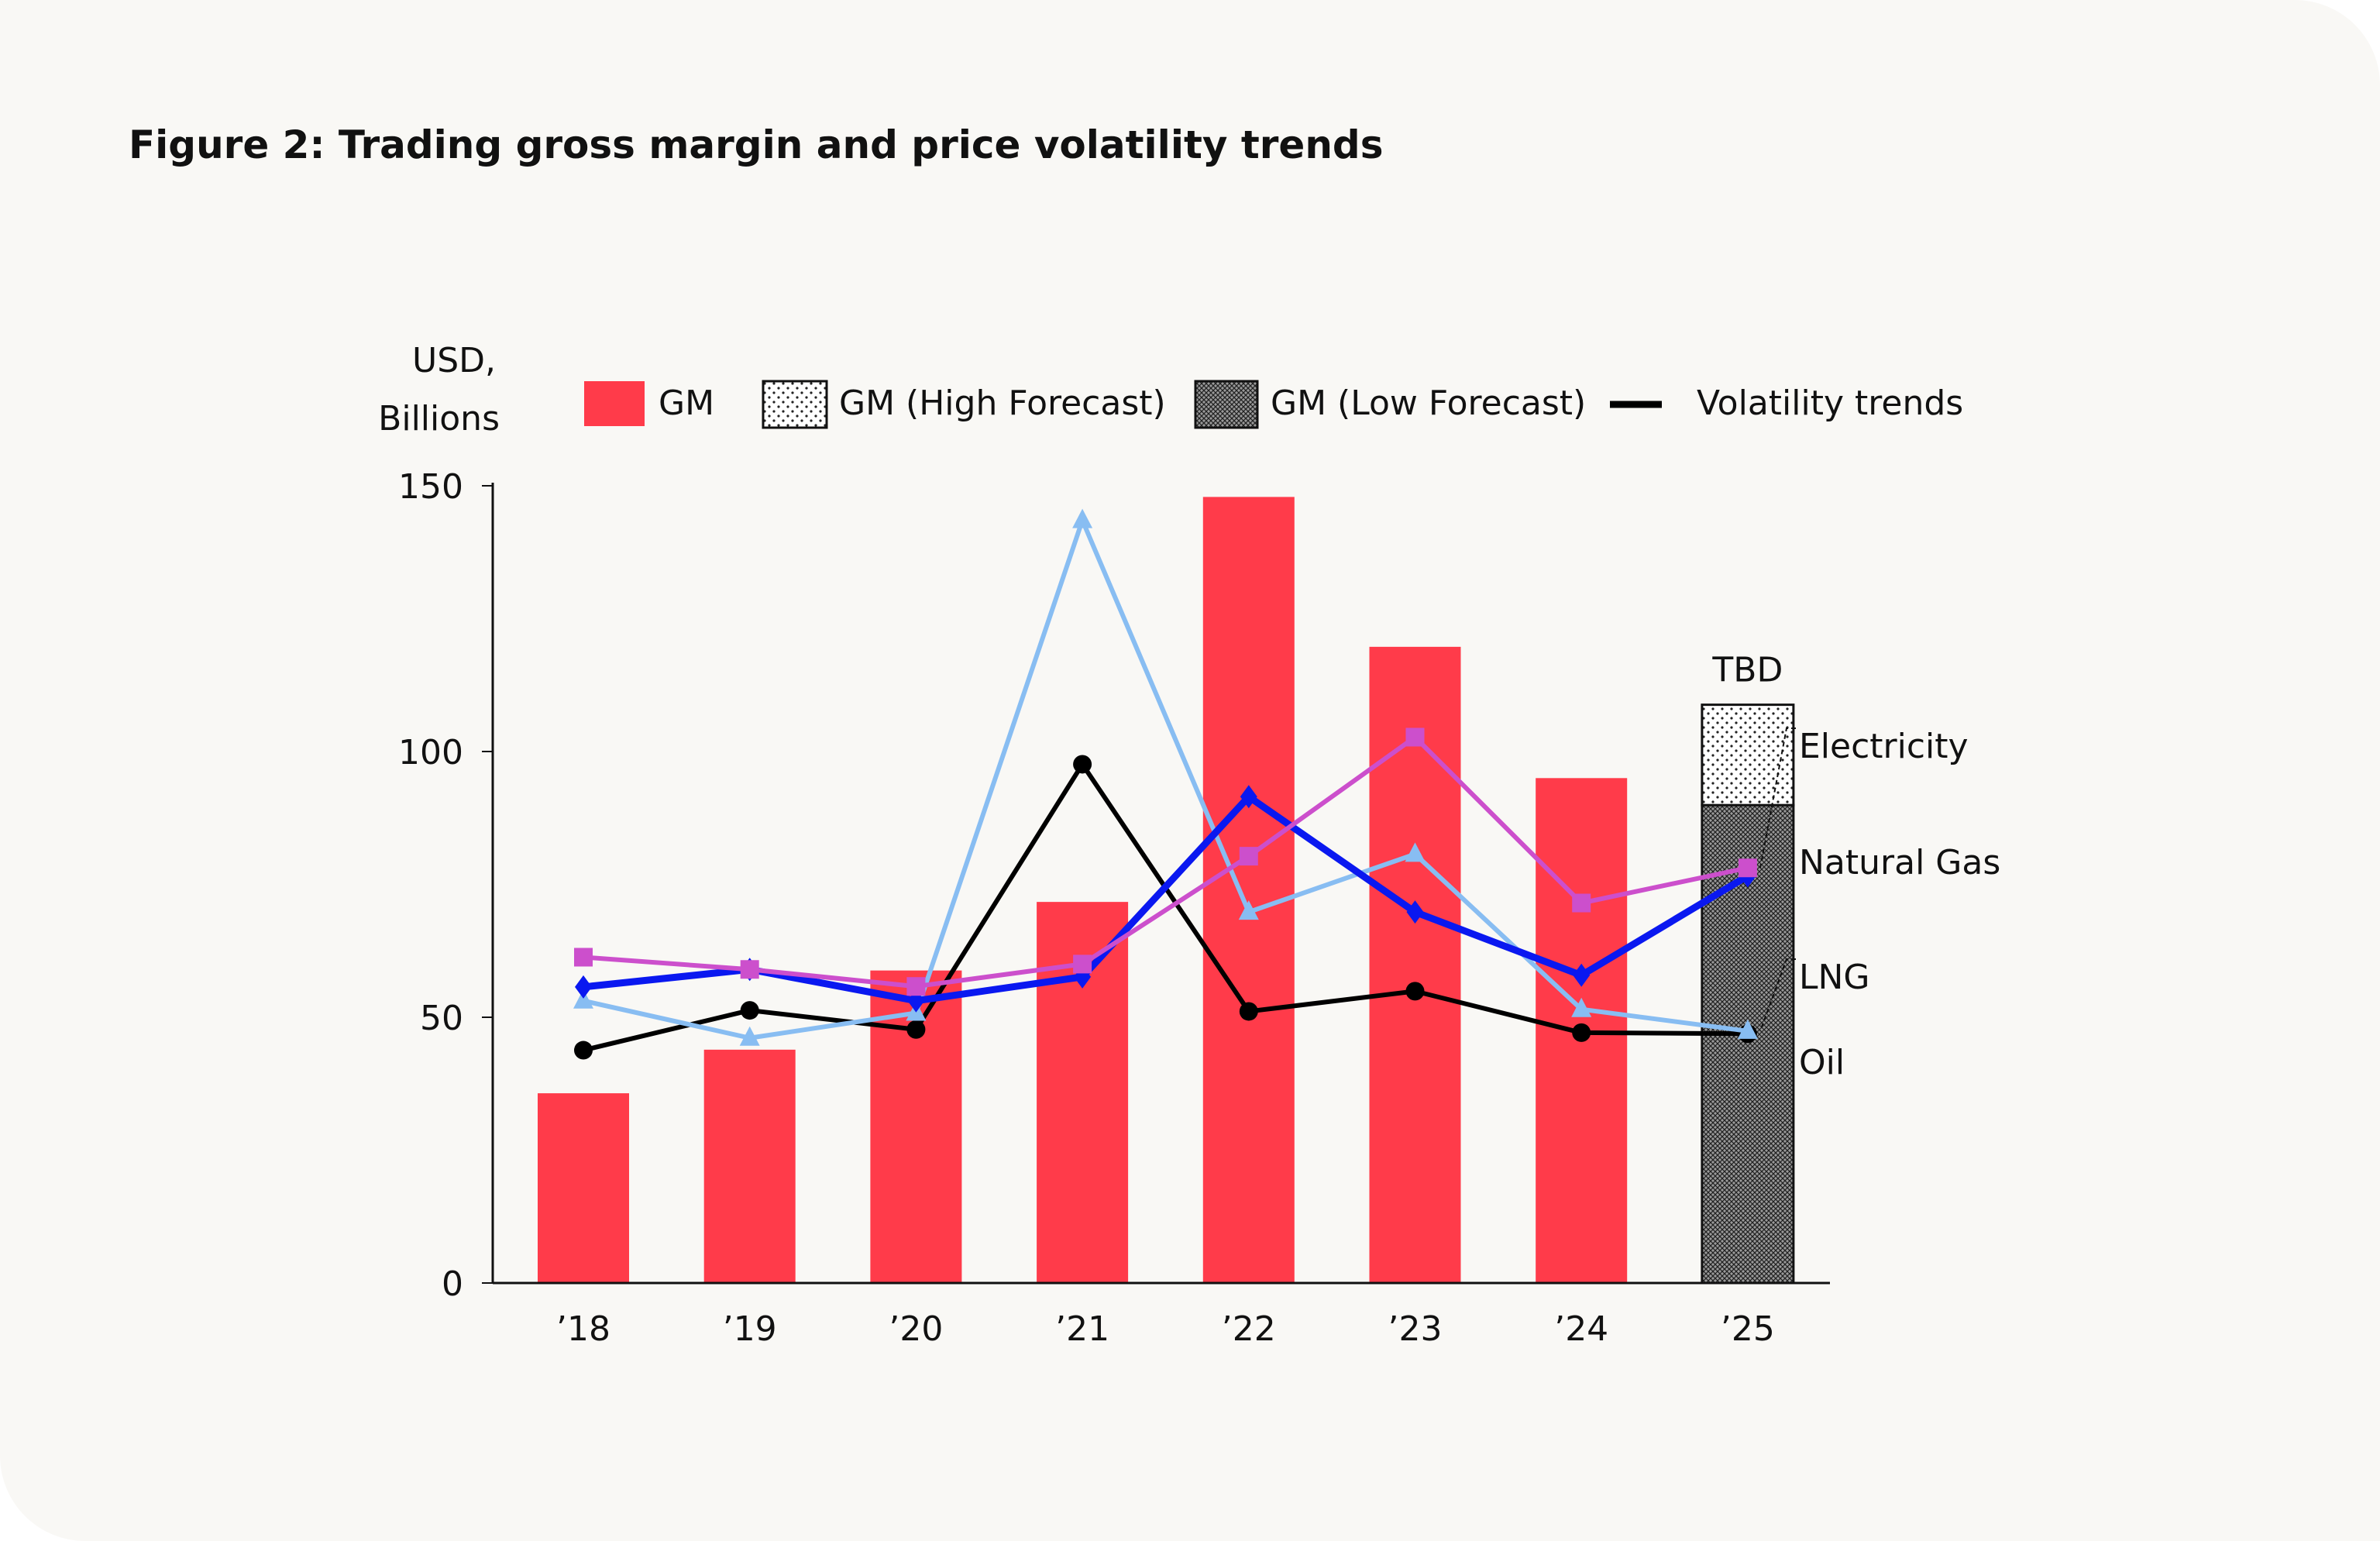 The height and width of the screenshot is (1541, 2380). Describe the element at coordinates (1416, 1329) in the screenshot. I see `x-tick-label: ’23` at that location.